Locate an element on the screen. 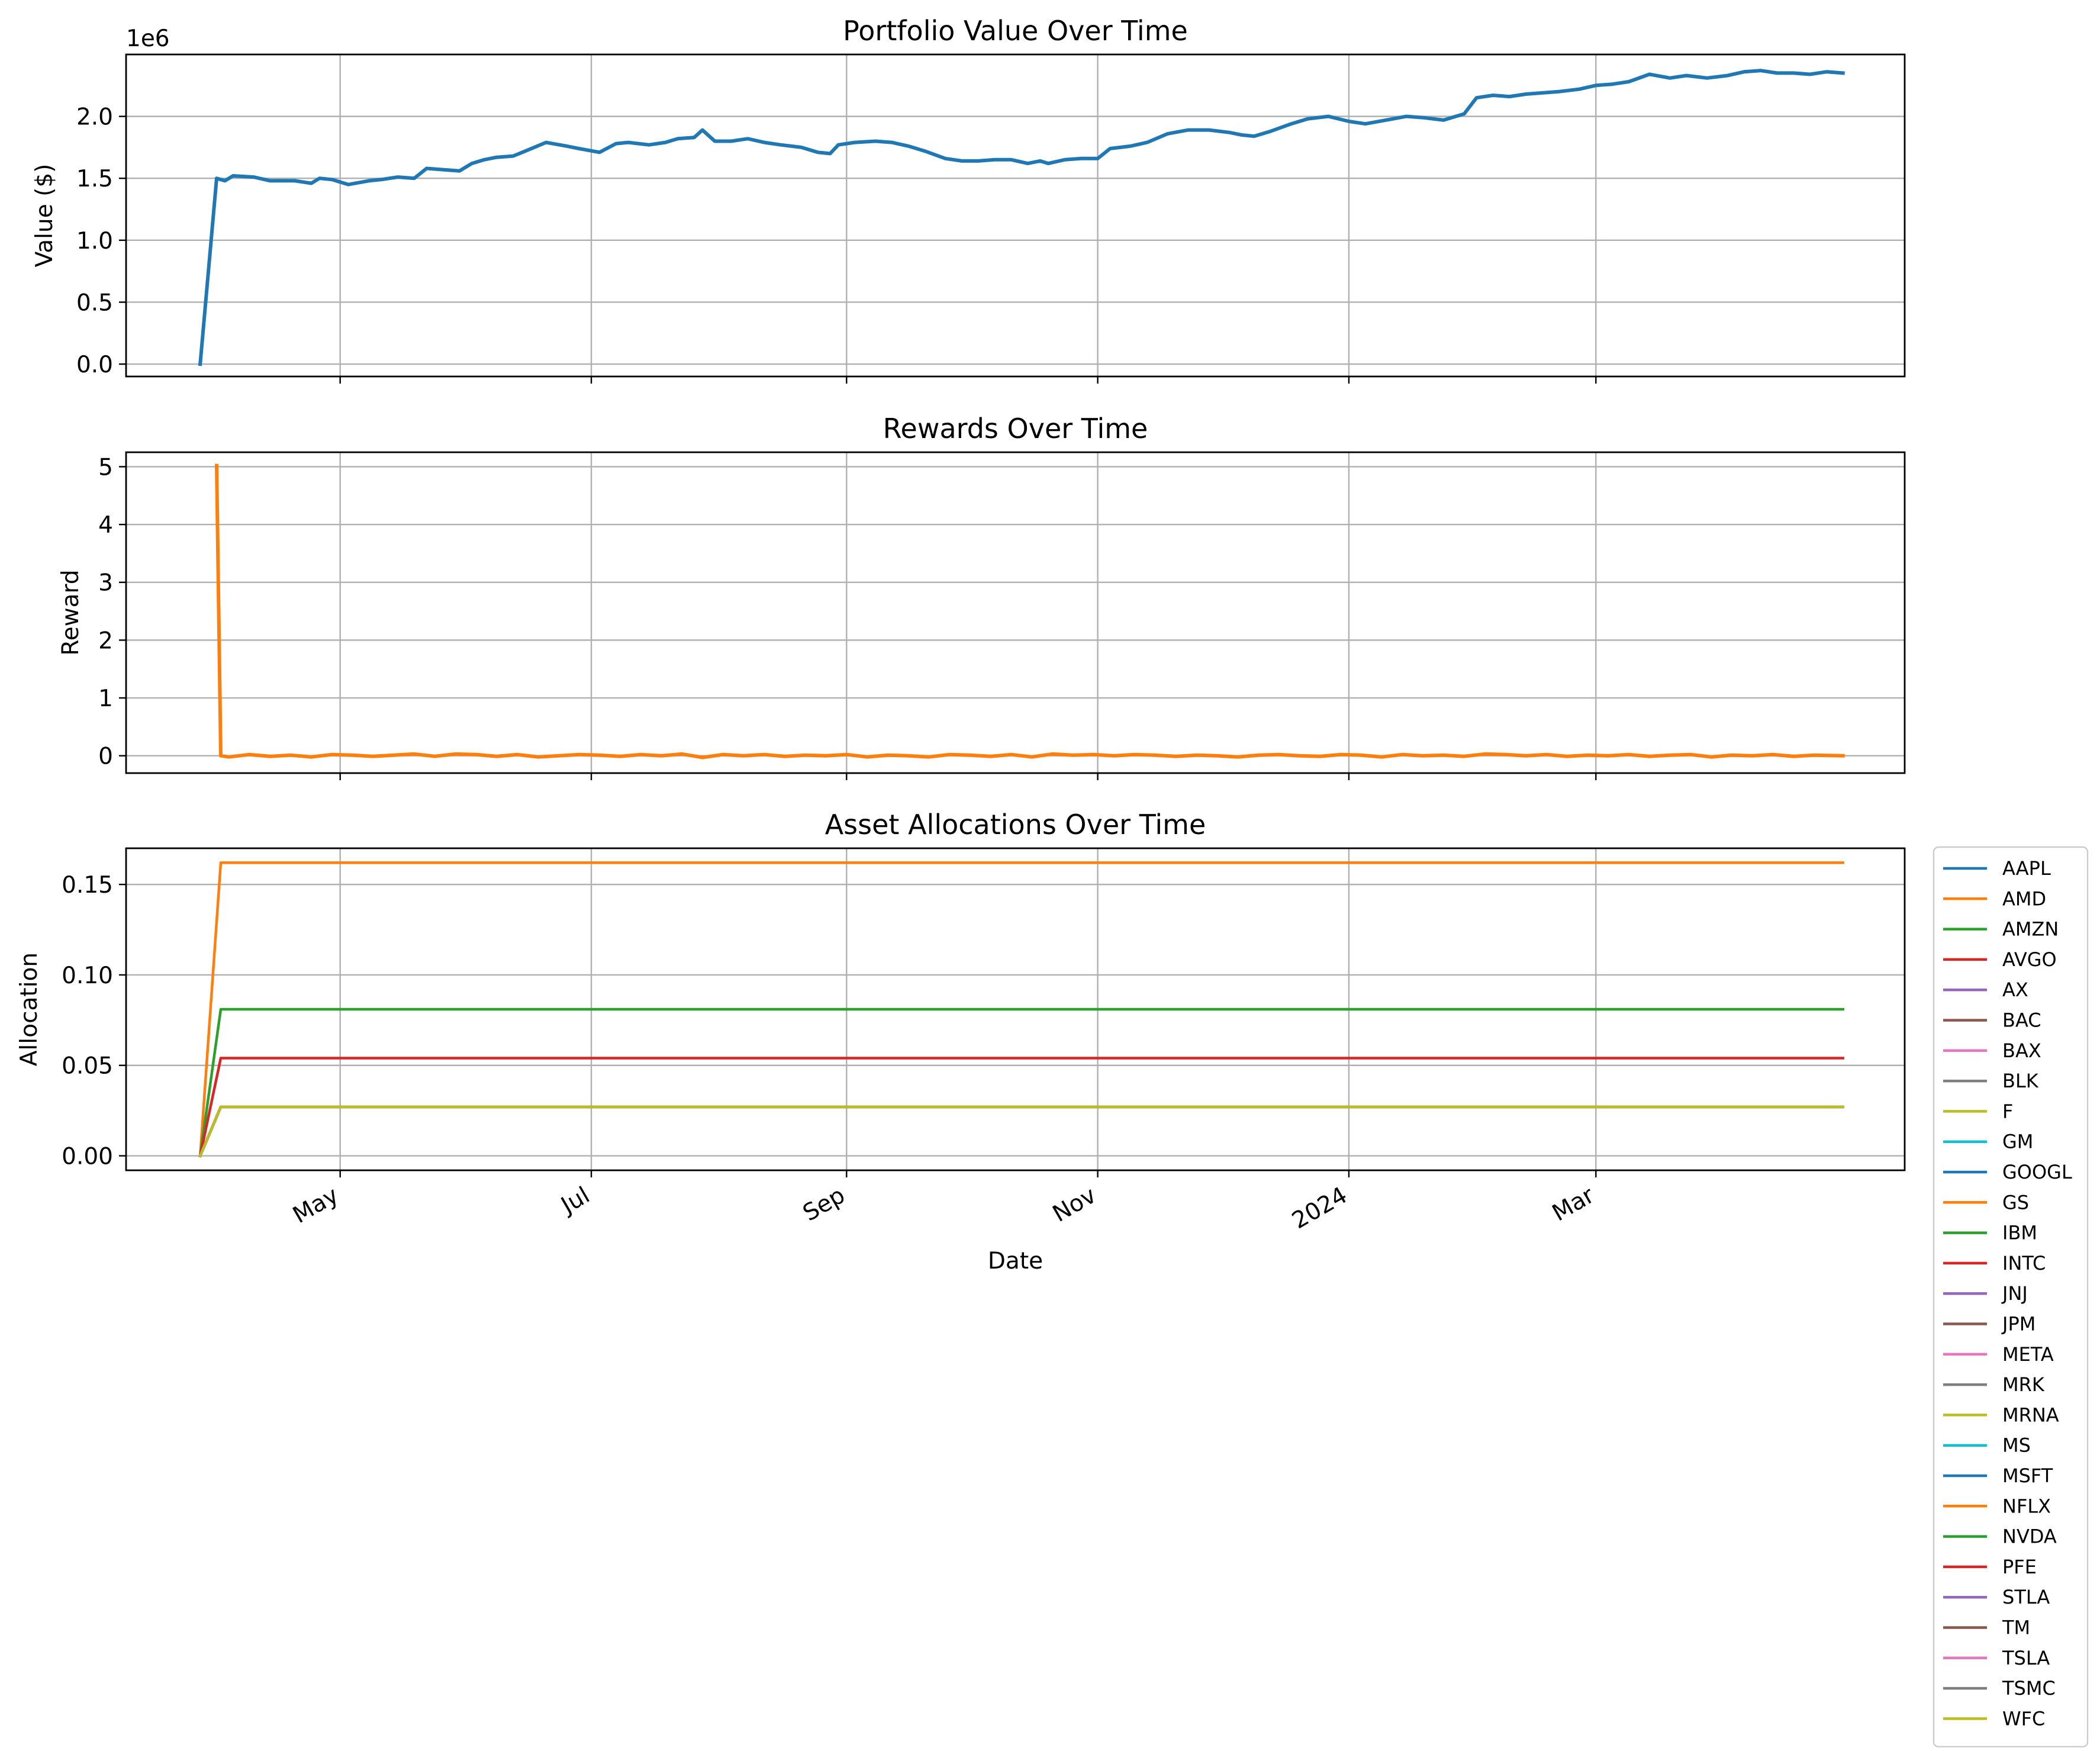 This screenshot has height=1751, width=2100. rewards-series-group is located at coordinates (1029, 611).